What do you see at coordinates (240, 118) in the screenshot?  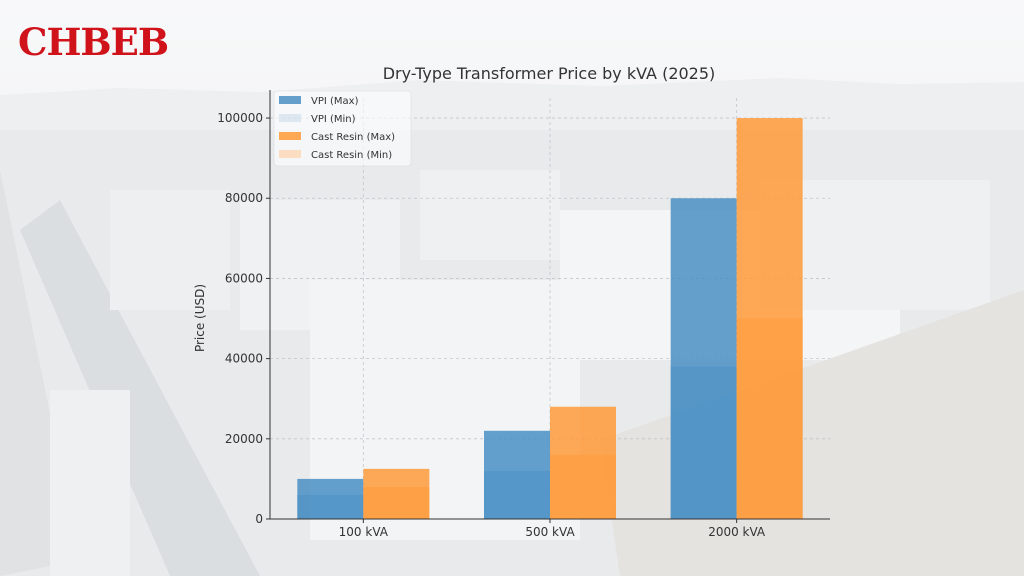 I see `y-tick-label: 100000` at bounding box center [240, 118].